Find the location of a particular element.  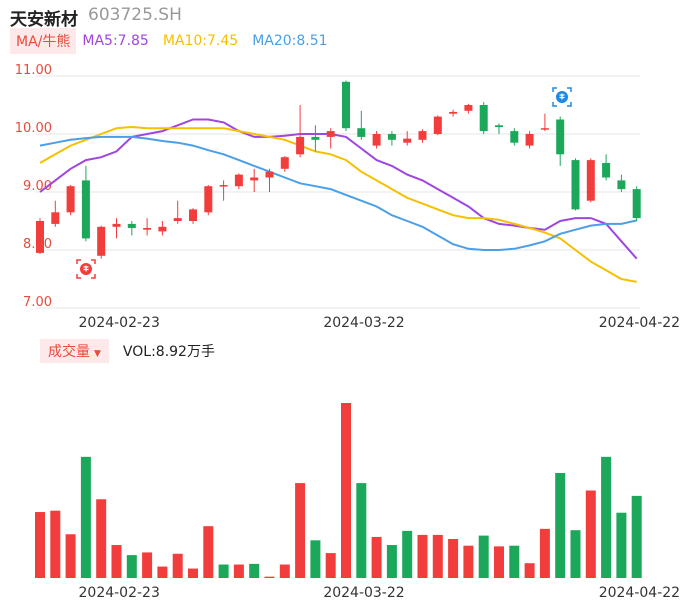

volume-indicator-label: 成交量 is located at coordinates (69, 352).